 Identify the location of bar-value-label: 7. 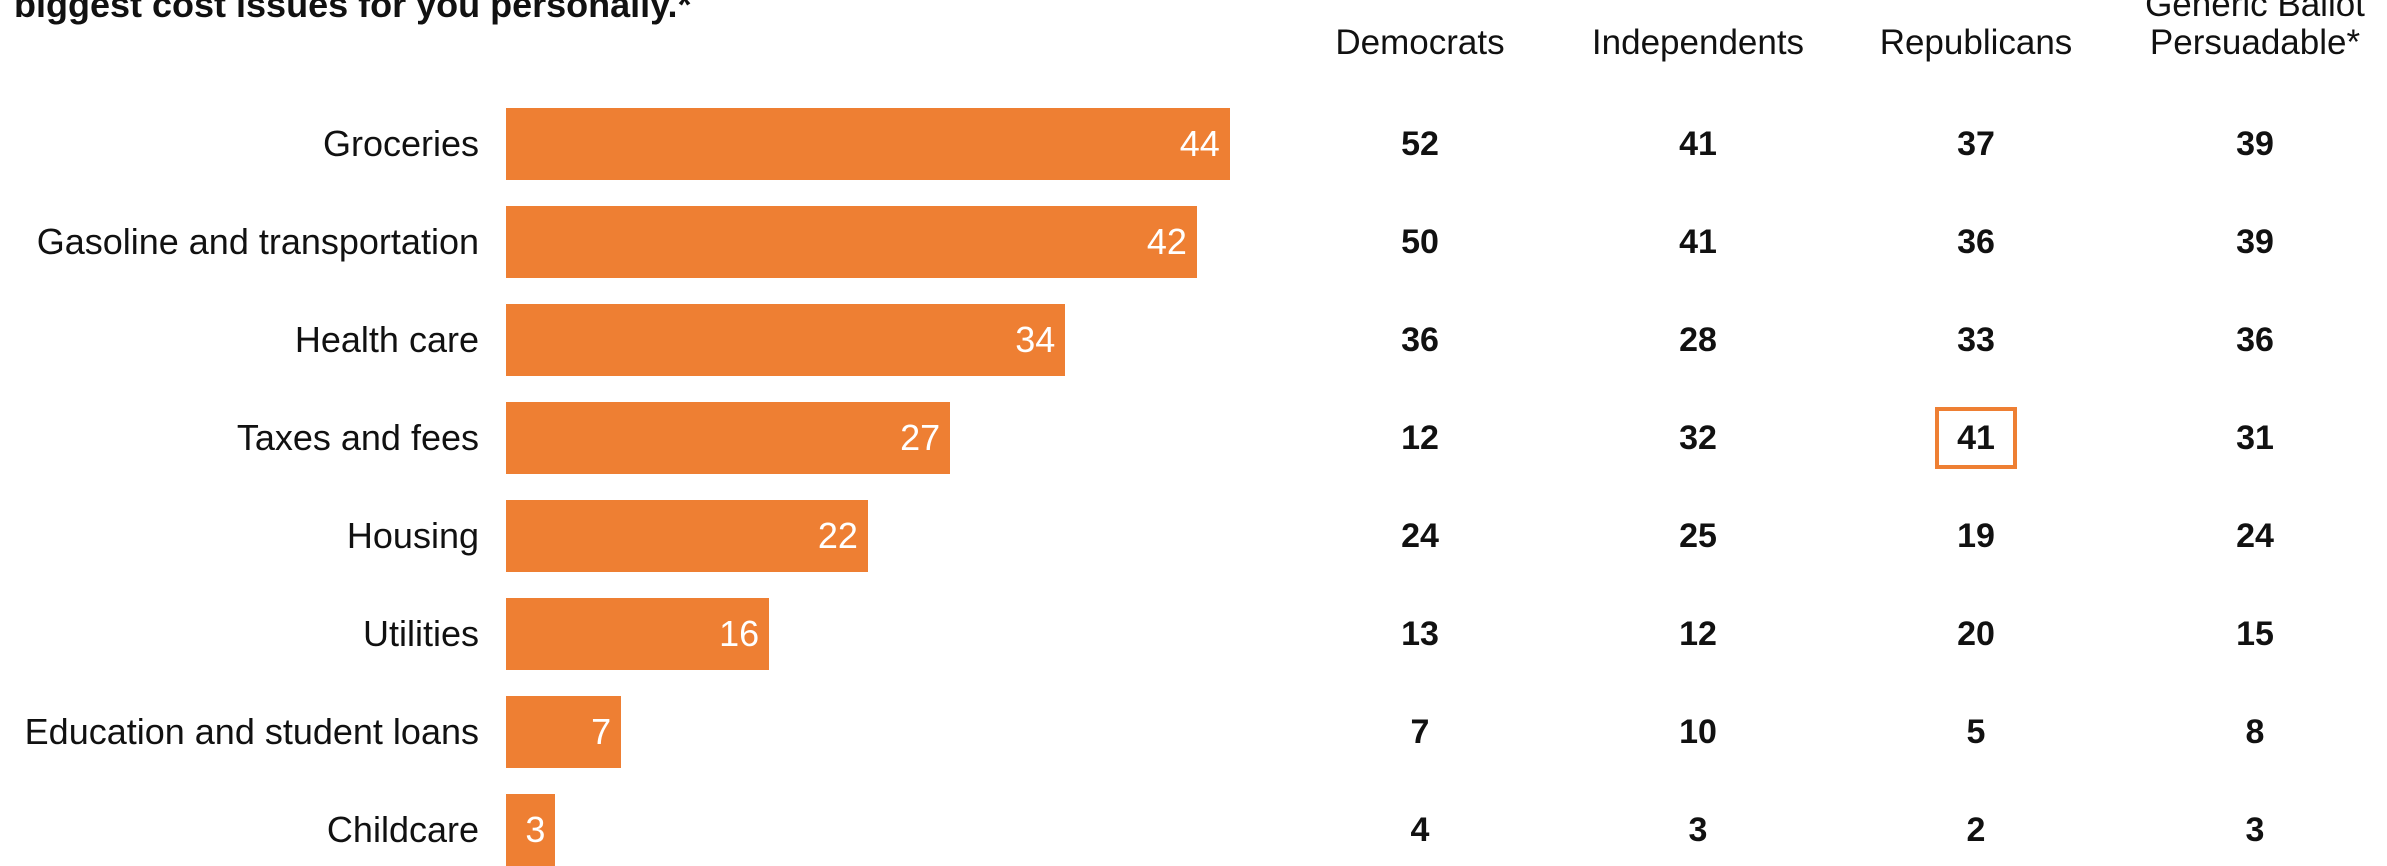
(601, 731).